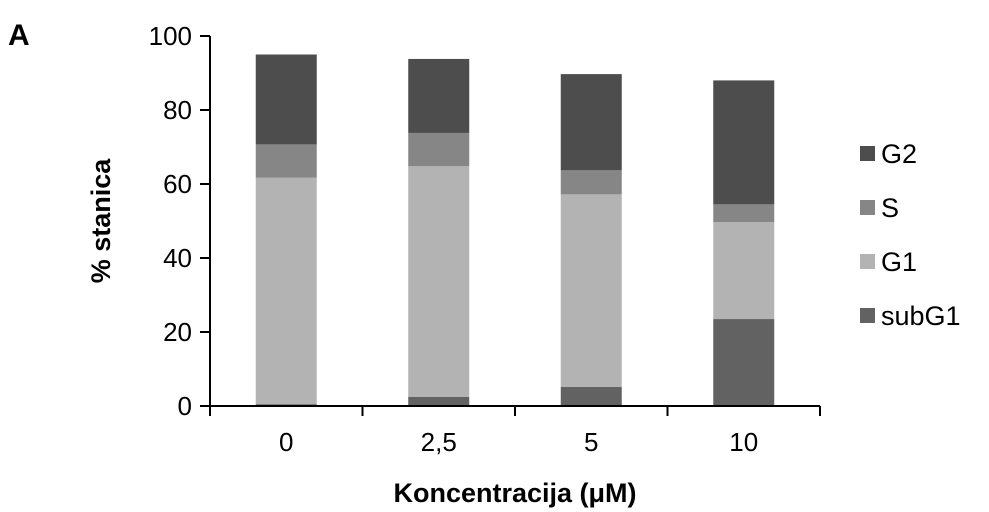 Image resolution: width=989 pixels, height=512 pixels. Describe the element at coordinates (899, 154) in the screenshot. I see `legend-label-G2: G2` at that location.